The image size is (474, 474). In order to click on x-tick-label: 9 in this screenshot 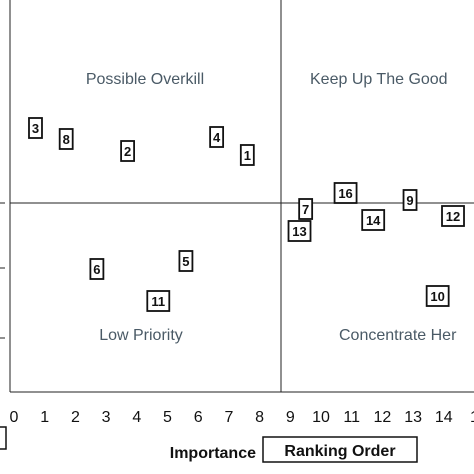, I will do `click(290, 417)`.